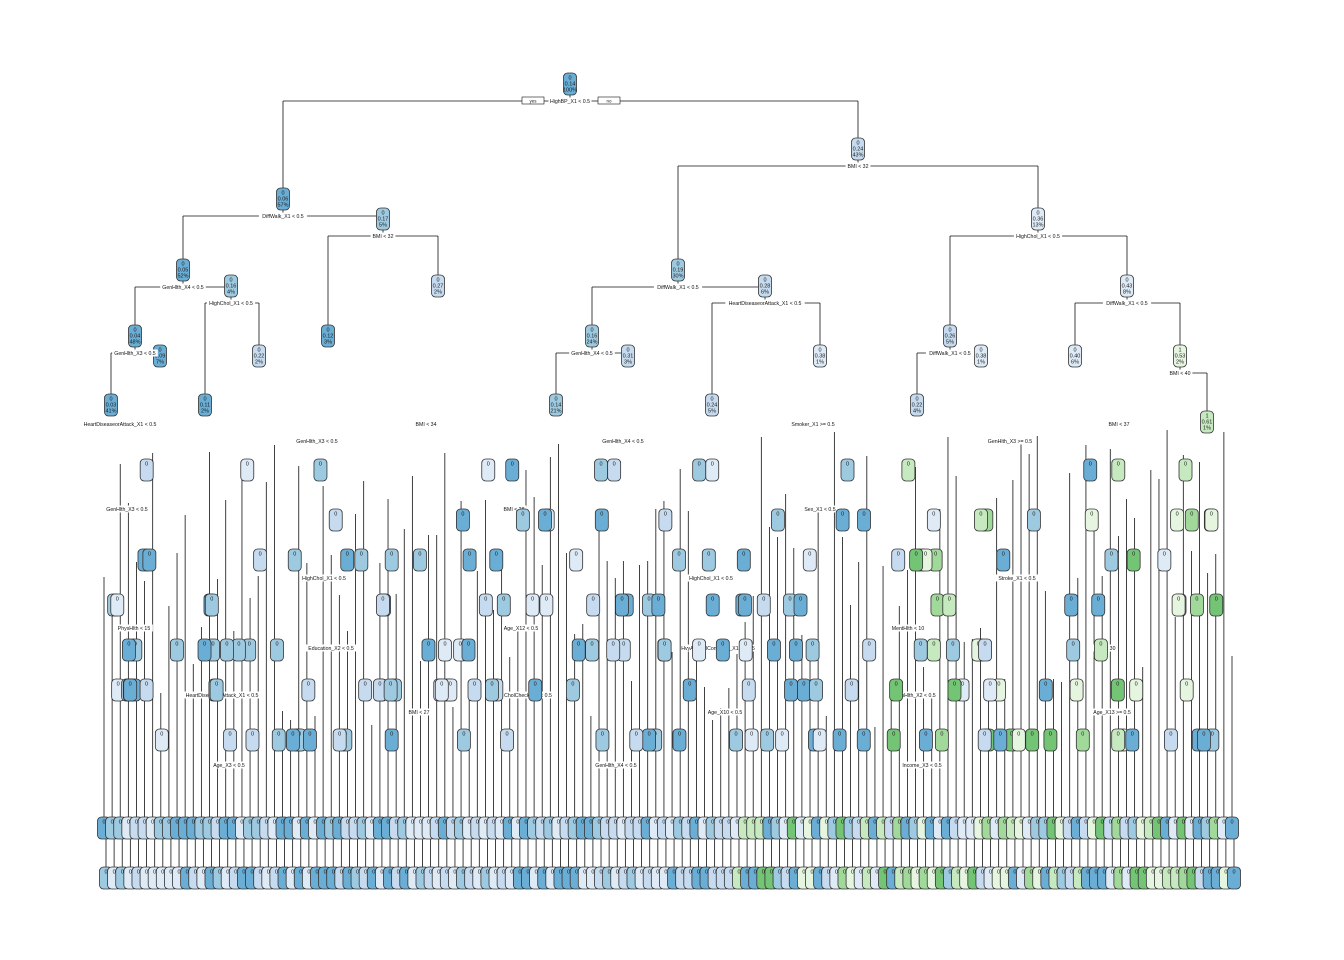  I want to click on node-n9-box, so click(231, 286).